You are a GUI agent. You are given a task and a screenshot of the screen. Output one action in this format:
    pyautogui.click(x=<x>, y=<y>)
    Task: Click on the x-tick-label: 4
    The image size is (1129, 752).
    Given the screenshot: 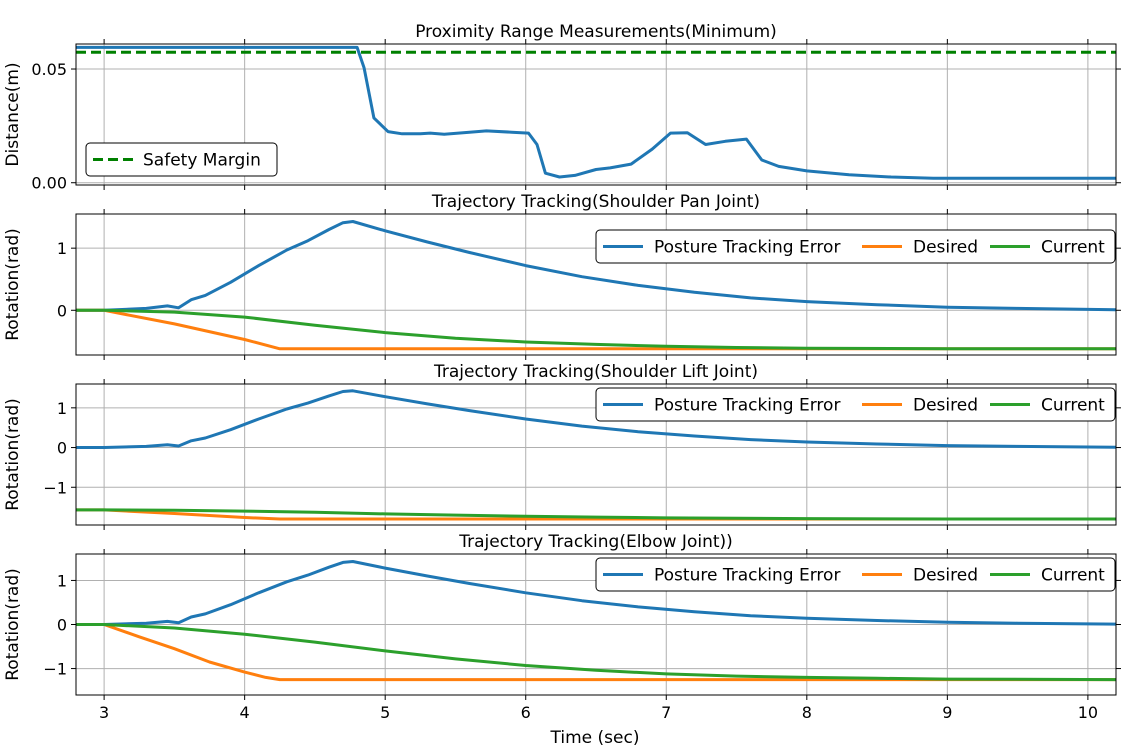 What is the action you would take?
    pyautogui.click(x=245, y=712)
    